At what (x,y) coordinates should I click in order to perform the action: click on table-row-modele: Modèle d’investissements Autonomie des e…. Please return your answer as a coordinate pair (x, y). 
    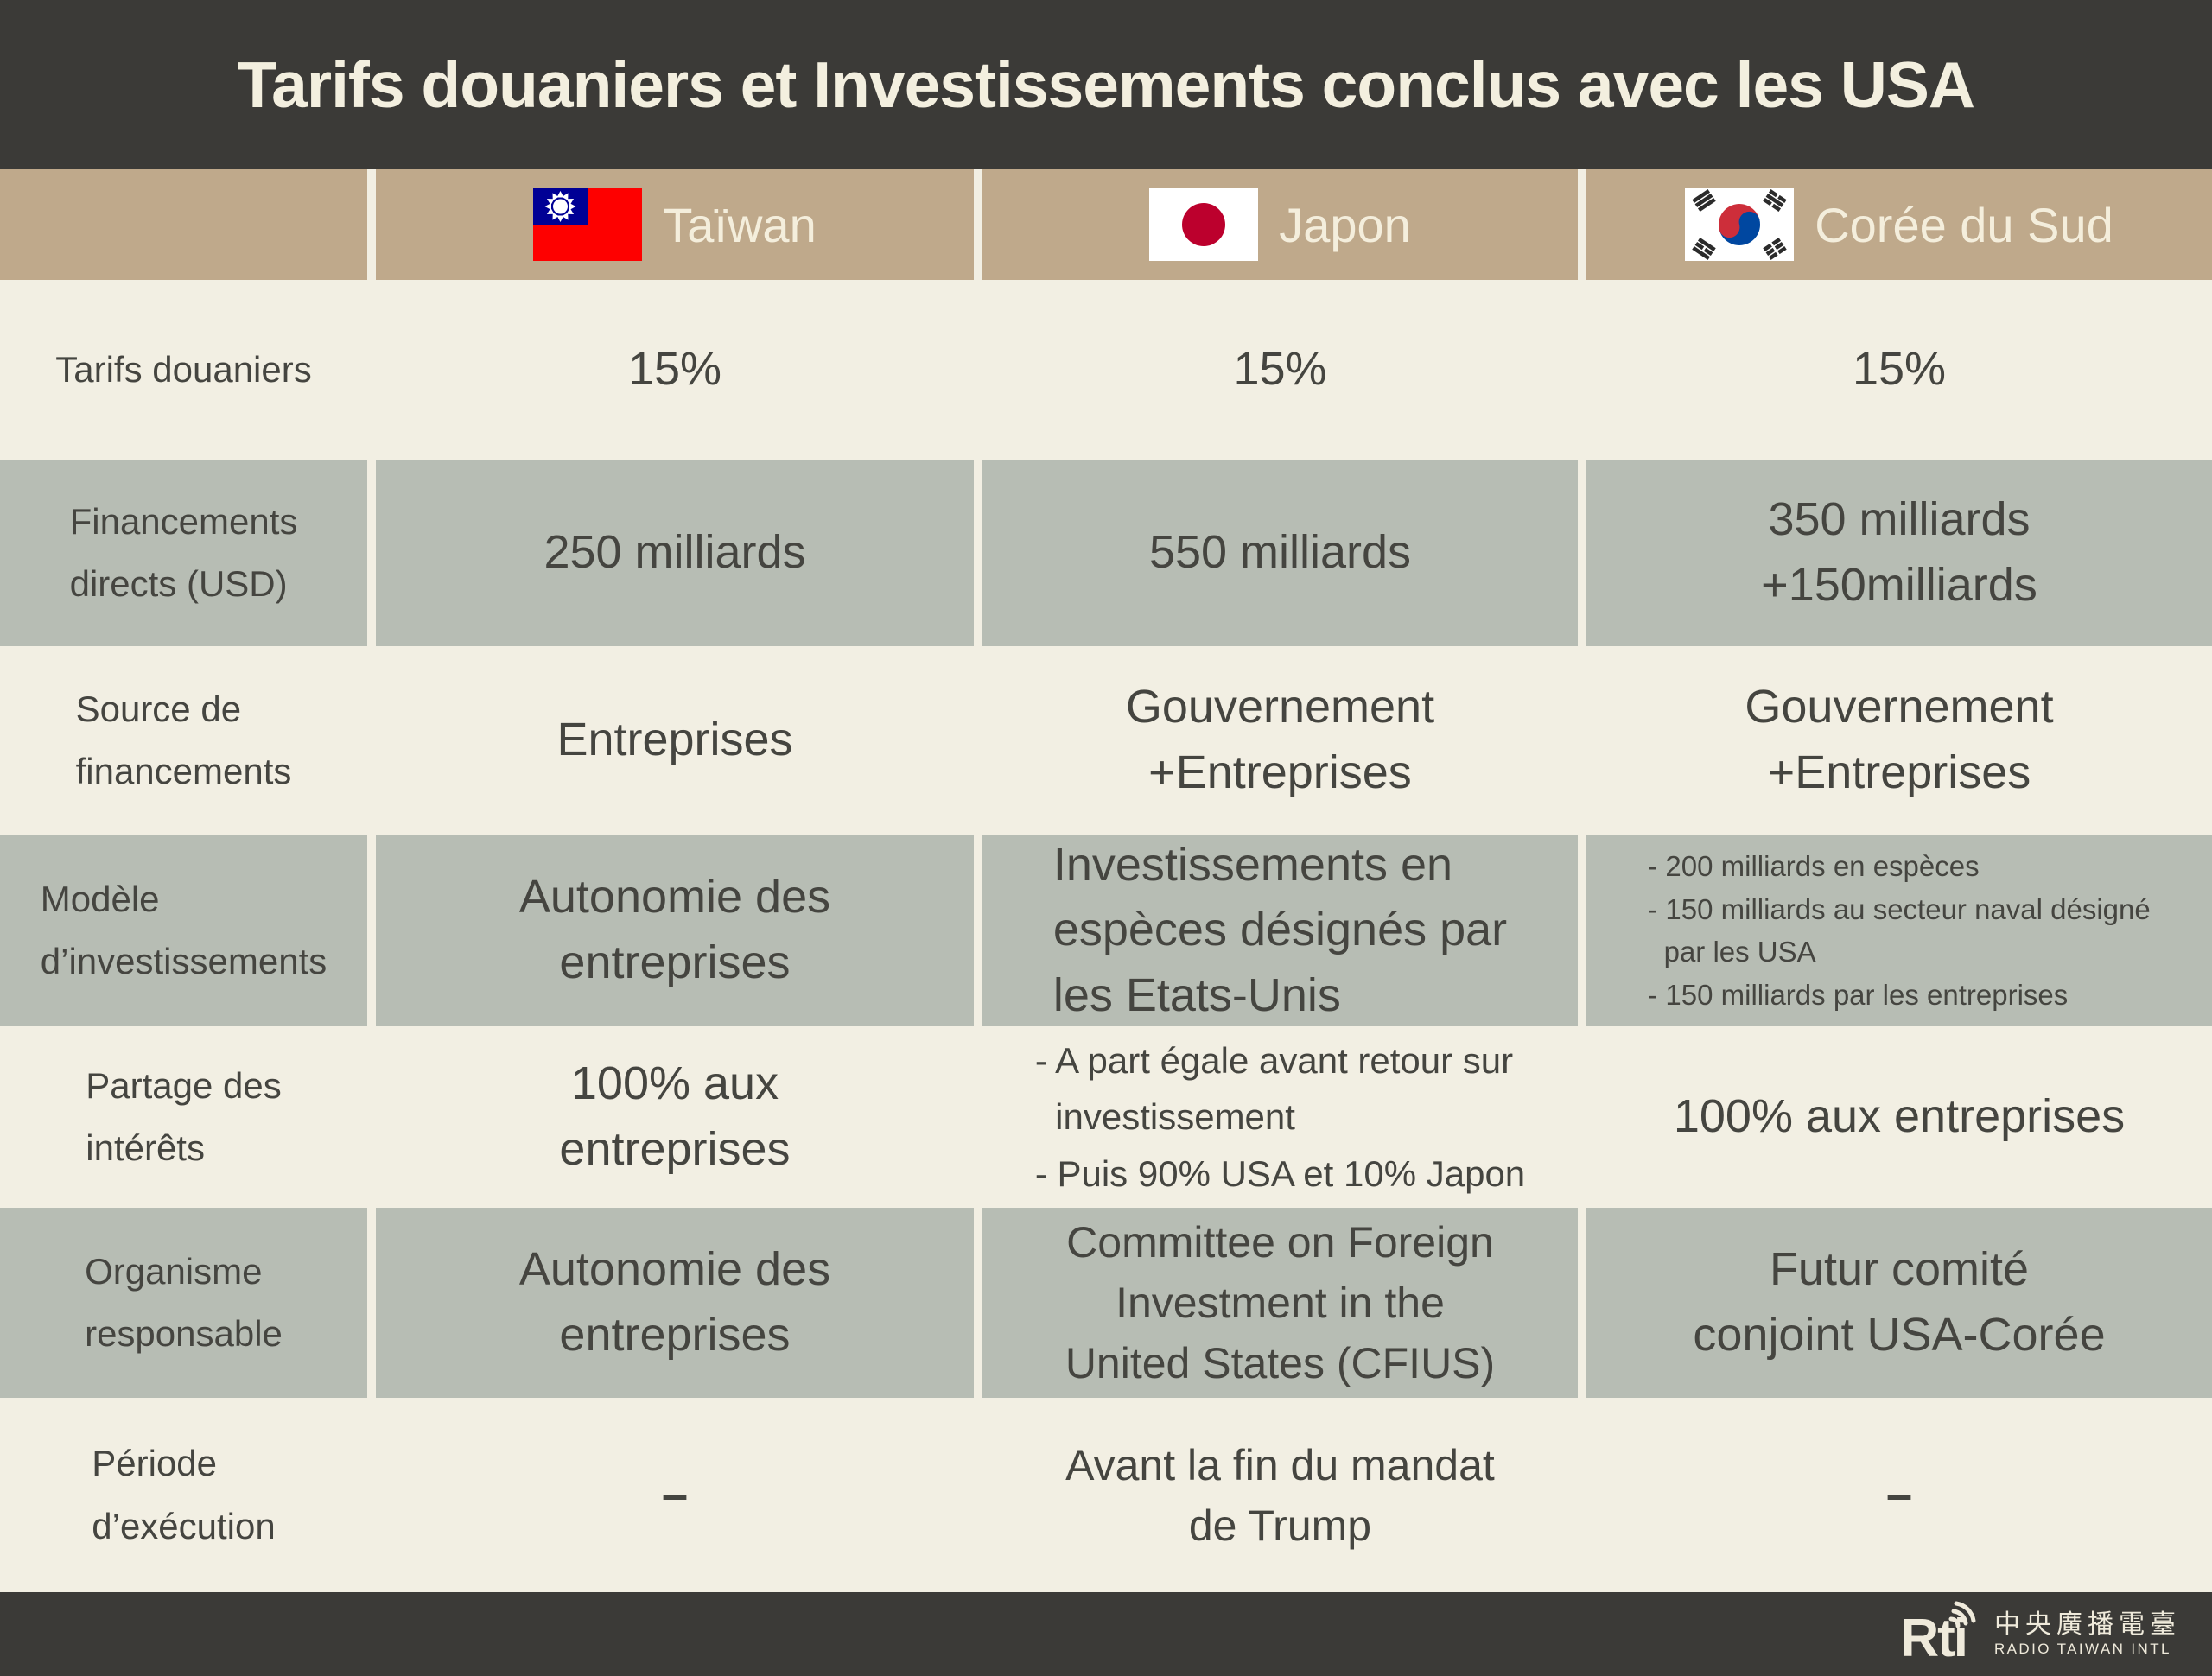
    Looking at the image, I should click on (1106, 930).